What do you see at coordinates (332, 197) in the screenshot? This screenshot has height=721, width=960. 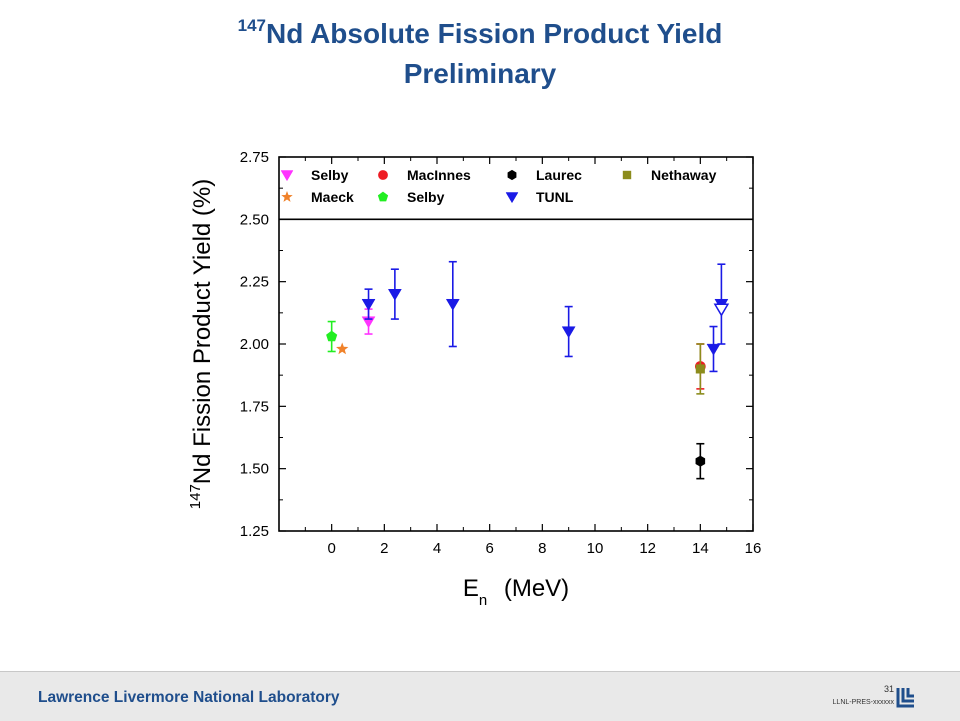 I see `legend-label: Maeck` at bounding box center [332, 197].